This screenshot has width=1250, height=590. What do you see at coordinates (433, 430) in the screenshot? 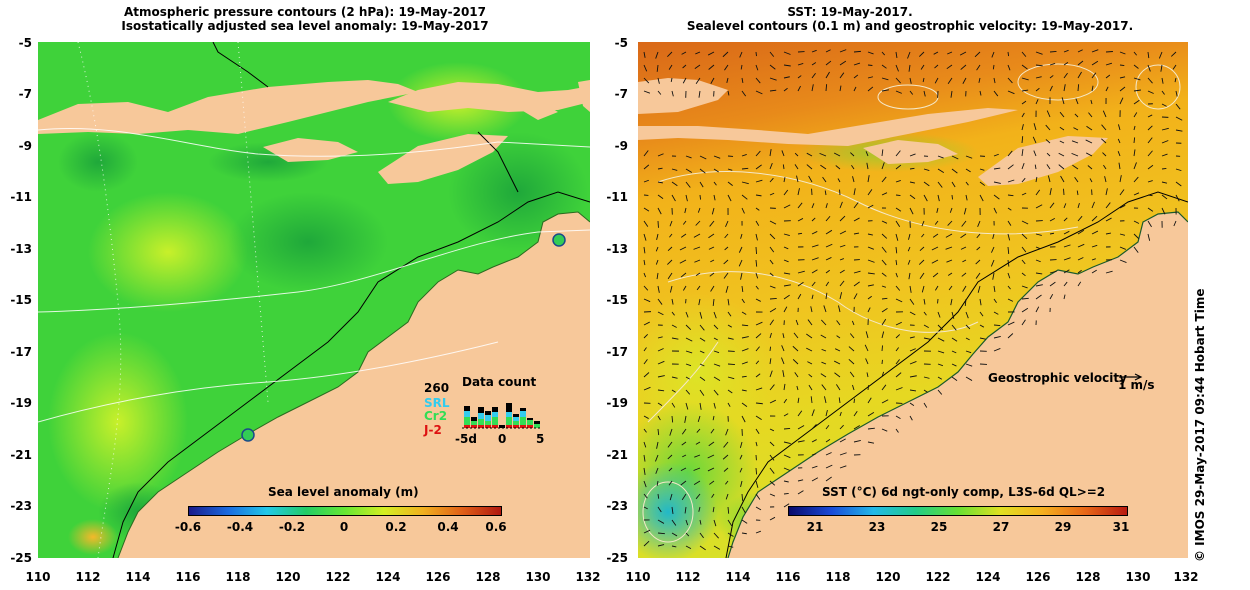
I see `data-count-label-j2: J-2` at bounding box center [433, 430].